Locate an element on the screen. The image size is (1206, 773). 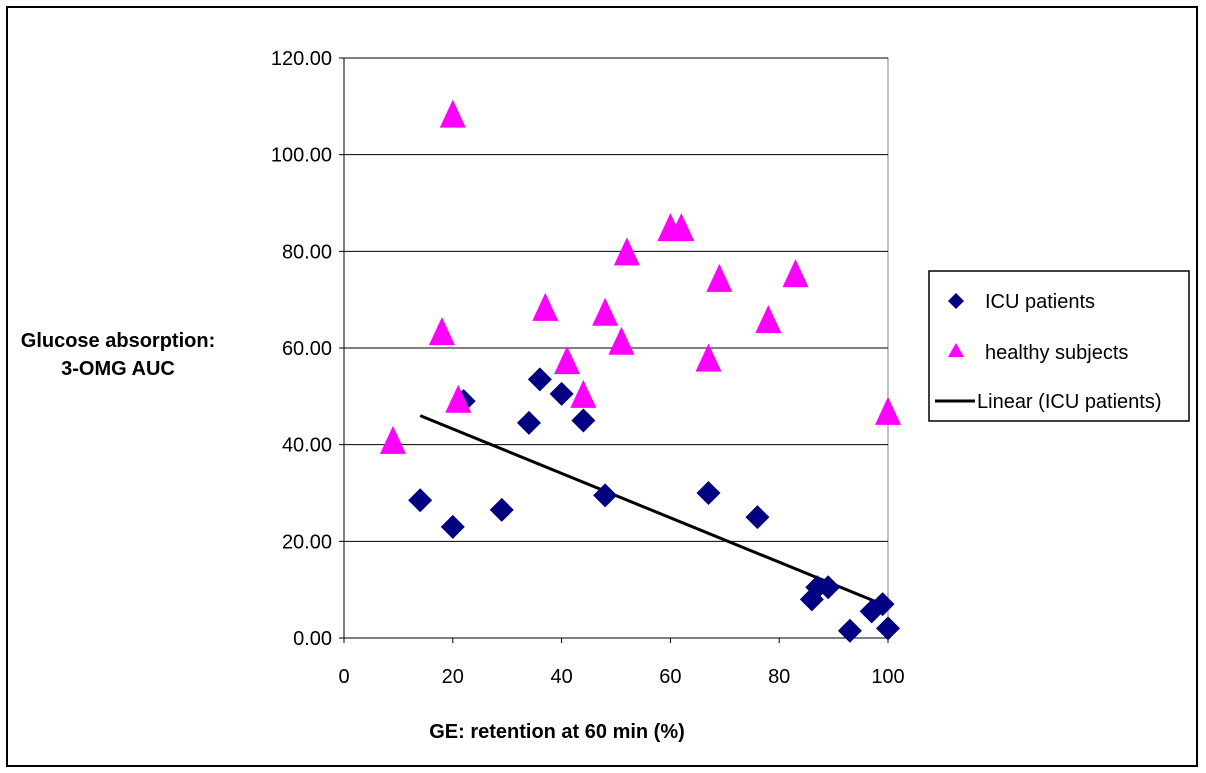
trendline-layer is located at coordinates (654, 511).